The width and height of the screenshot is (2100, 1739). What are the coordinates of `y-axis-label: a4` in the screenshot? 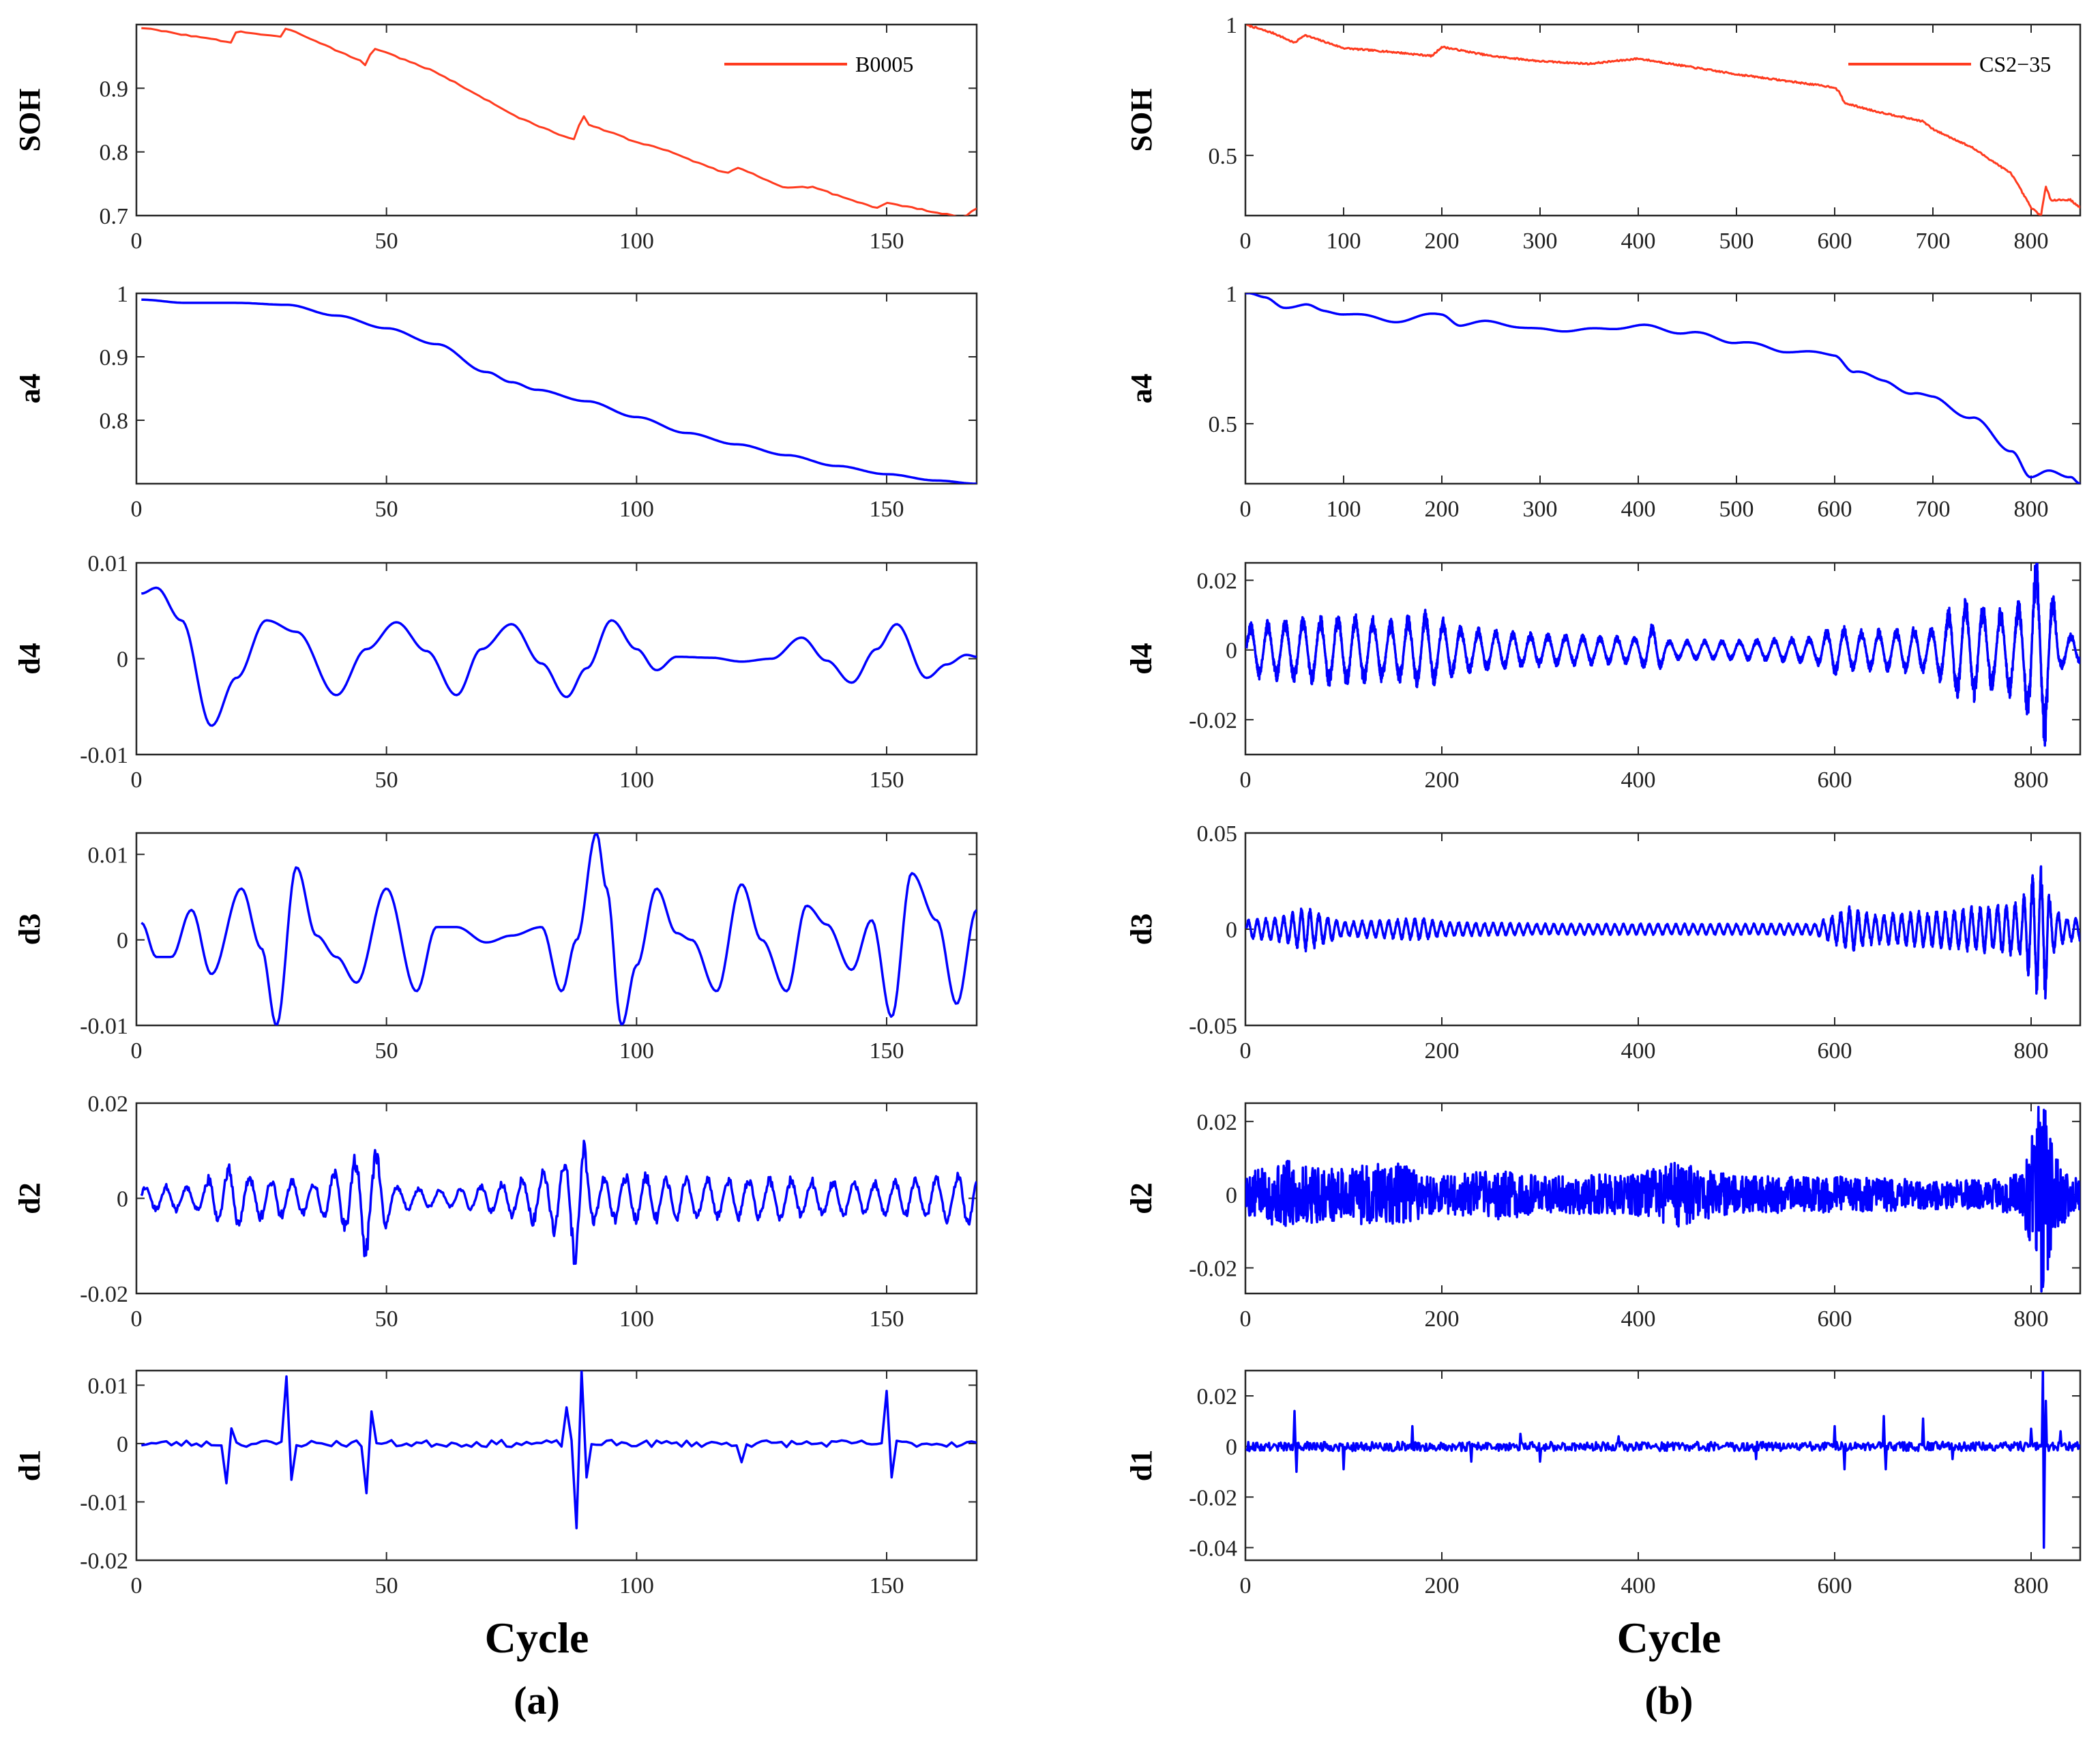 It's located at (1141, 389).